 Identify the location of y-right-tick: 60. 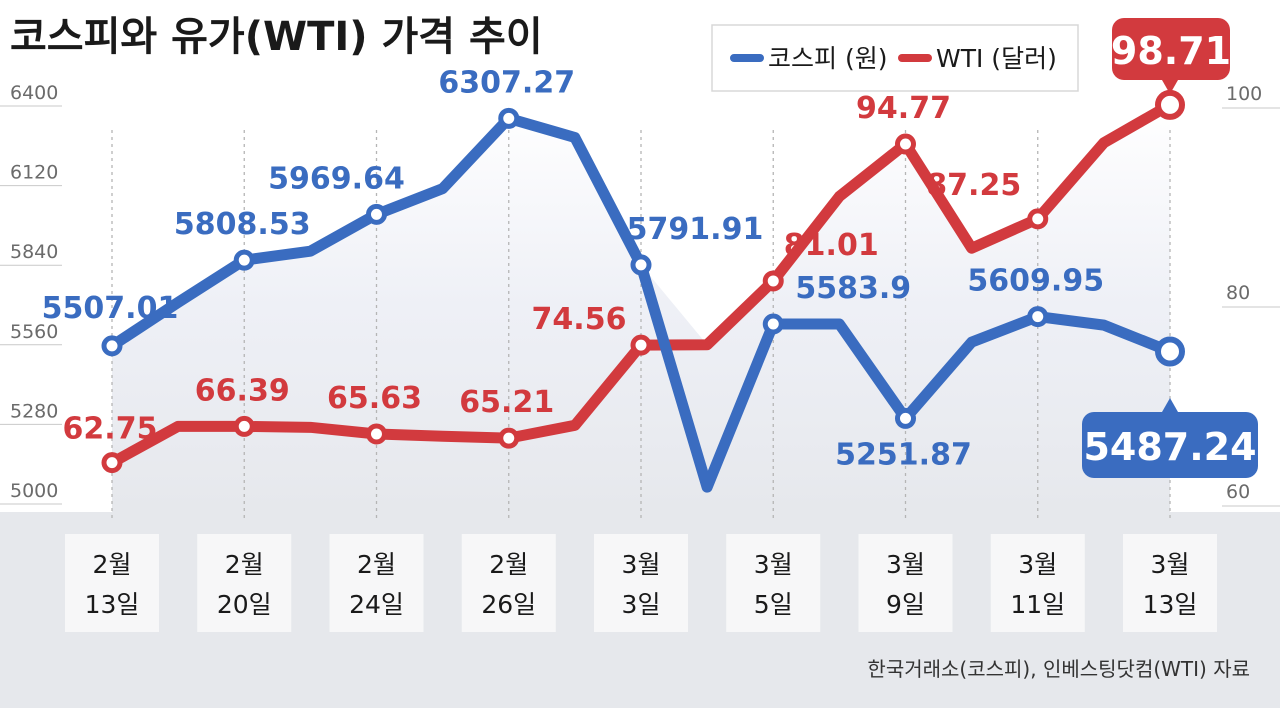
(1238, 492).